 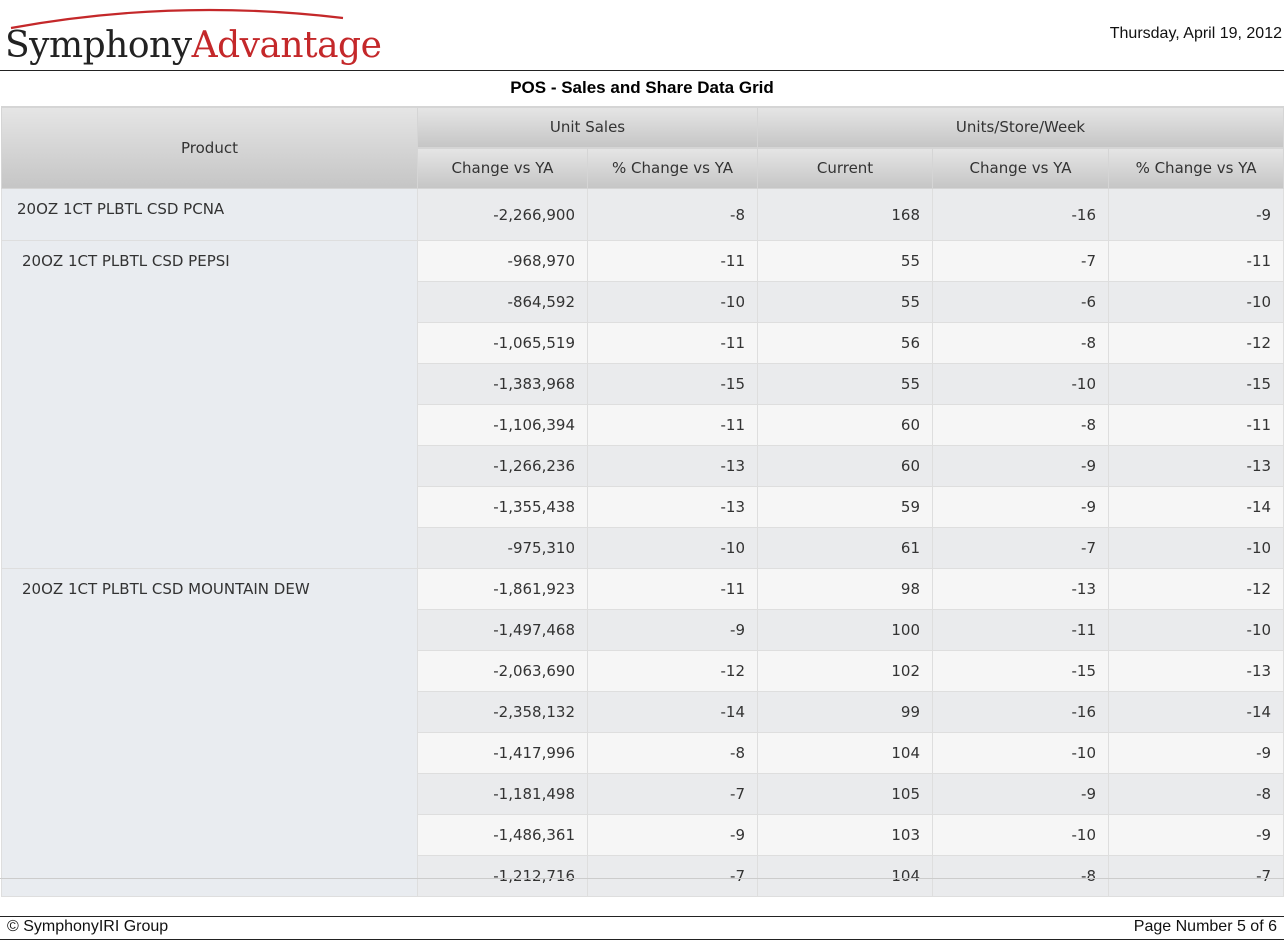 I want to click on table-cell: 59, so click(x=845, y=507).